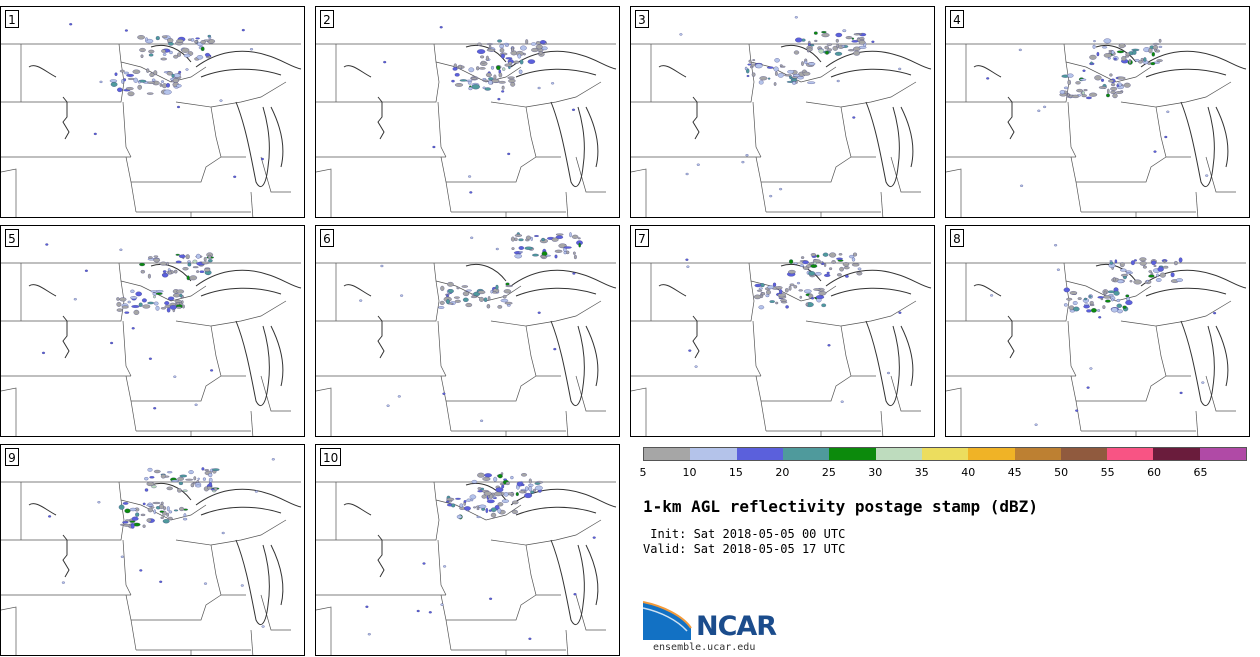 This screenshot has height=657, width=1260. I want to click on panel-8: 8, so click(1097, 331).